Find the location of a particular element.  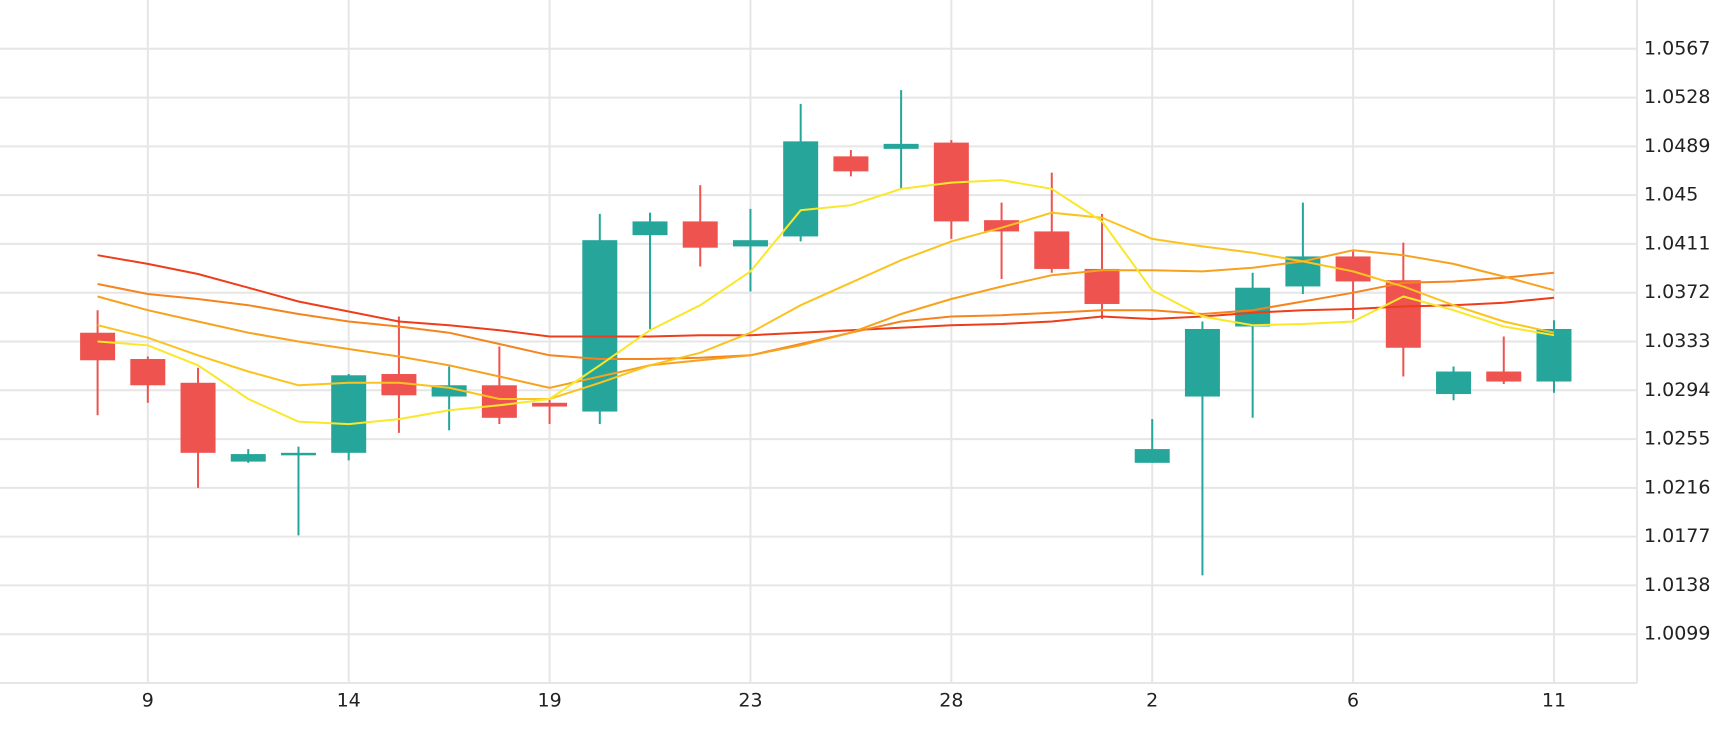

y-tick-label: 1.0528 is located at coordinates (1677, 97).